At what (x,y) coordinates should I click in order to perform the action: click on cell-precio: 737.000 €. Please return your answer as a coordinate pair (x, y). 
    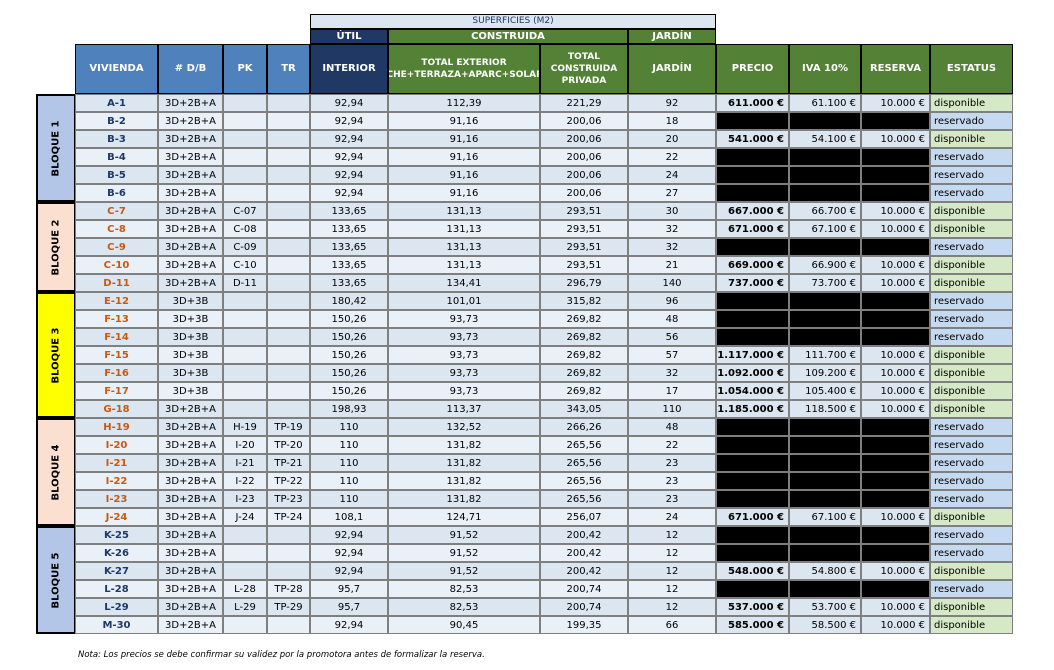
    Looking at the image, I should click on (752, 283).